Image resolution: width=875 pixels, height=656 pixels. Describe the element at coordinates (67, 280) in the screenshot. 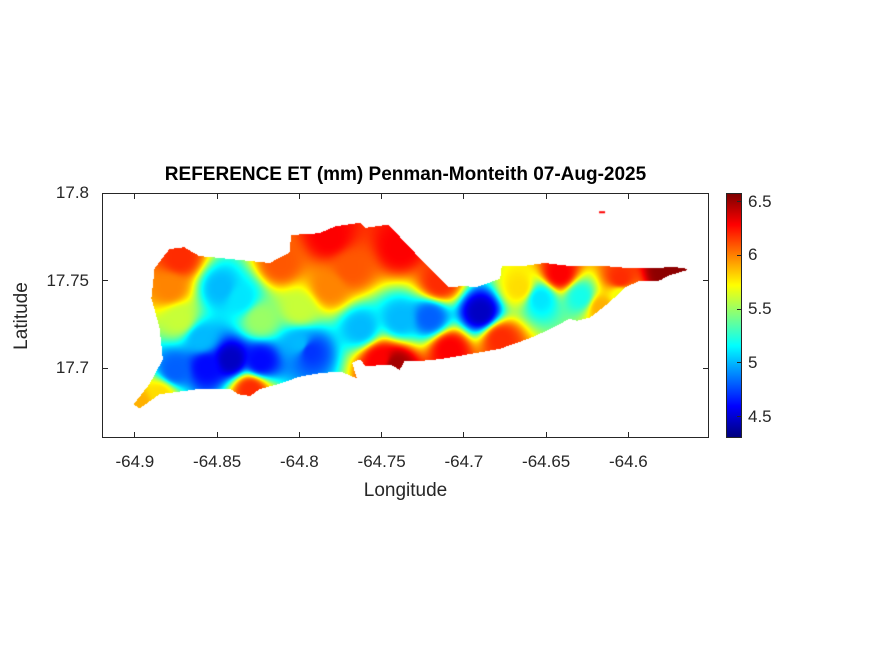

I see `y-tick-label: 17.75` at that location.